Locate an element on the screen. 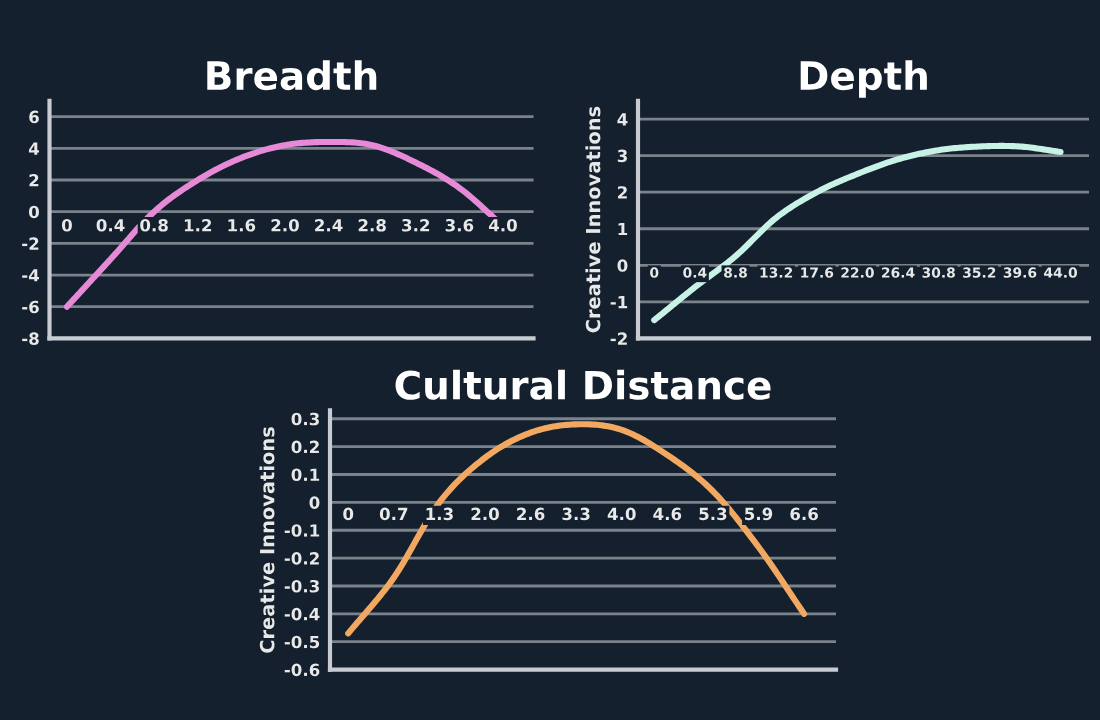  y-tick-label: -1 is located at coordinates (619, 302).